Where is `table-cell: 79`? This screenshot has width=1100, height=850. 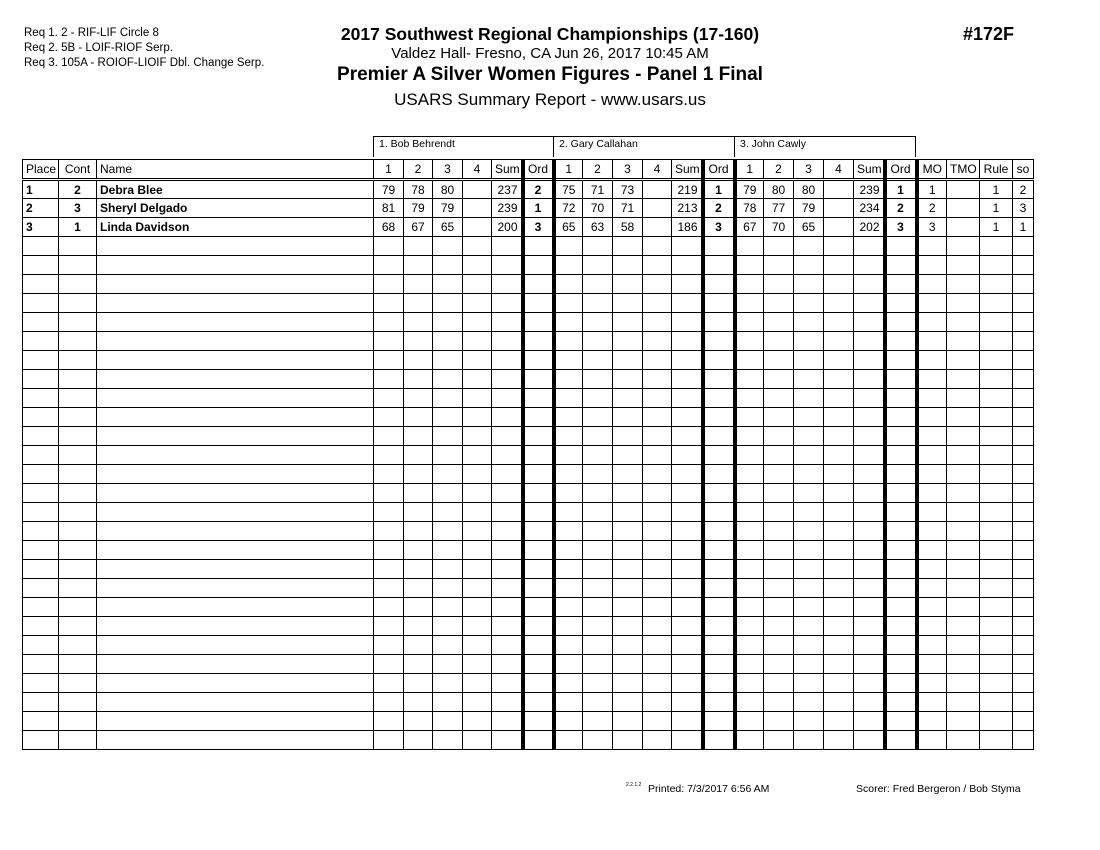 table-cell: 79 is located at coordinates (418, 208).